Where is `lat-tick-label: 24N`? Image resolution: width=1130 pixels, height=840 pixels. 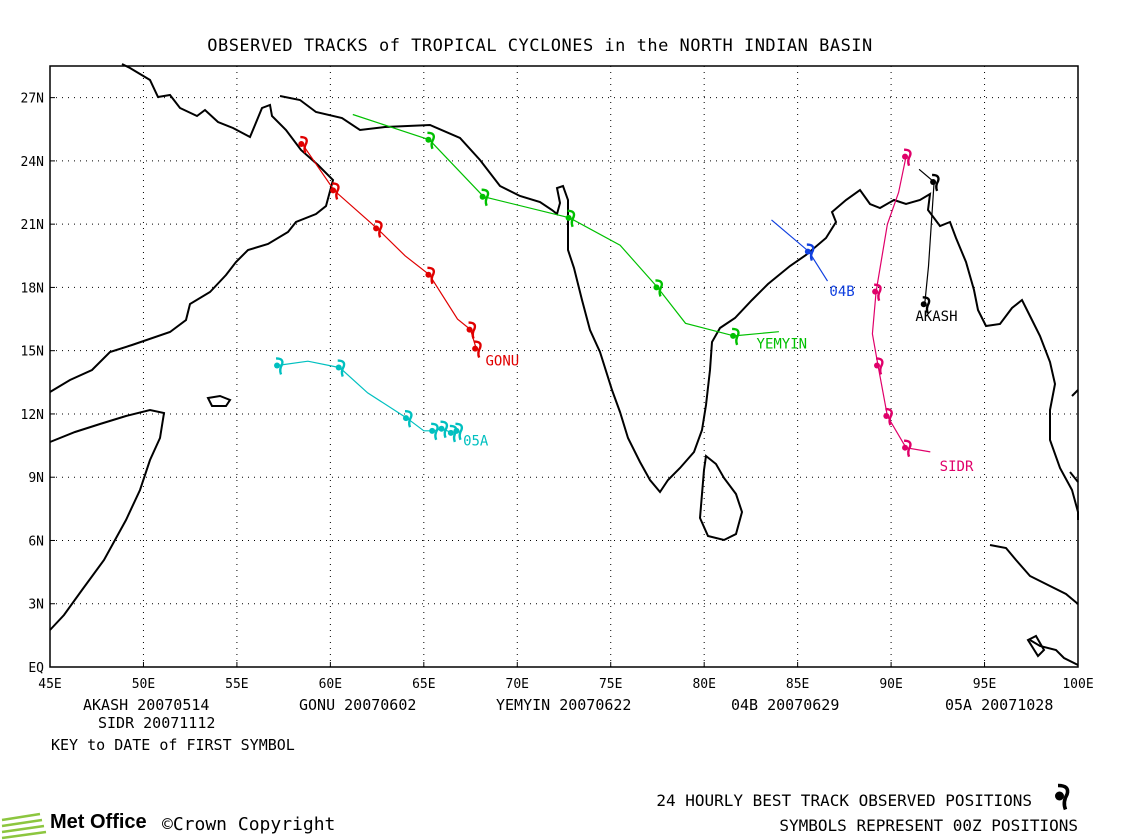
lat-tick-label: 24N is located at coordinates (32, 162).